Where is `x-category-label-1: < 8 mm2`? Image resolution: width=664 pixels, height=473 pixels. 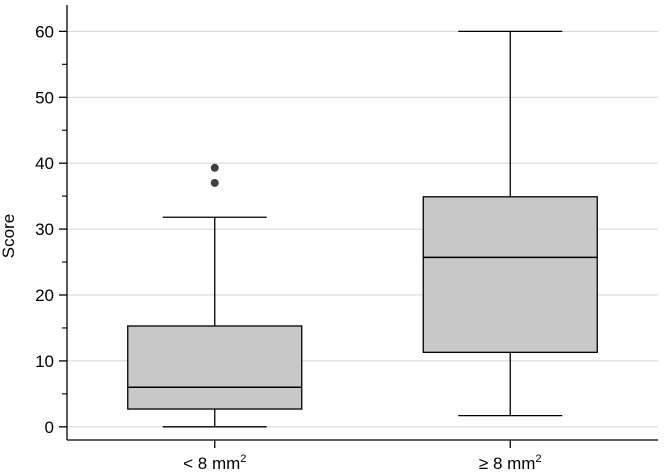 x-category-label-1: < 8 mm2 is located at coordinates (214, 463).